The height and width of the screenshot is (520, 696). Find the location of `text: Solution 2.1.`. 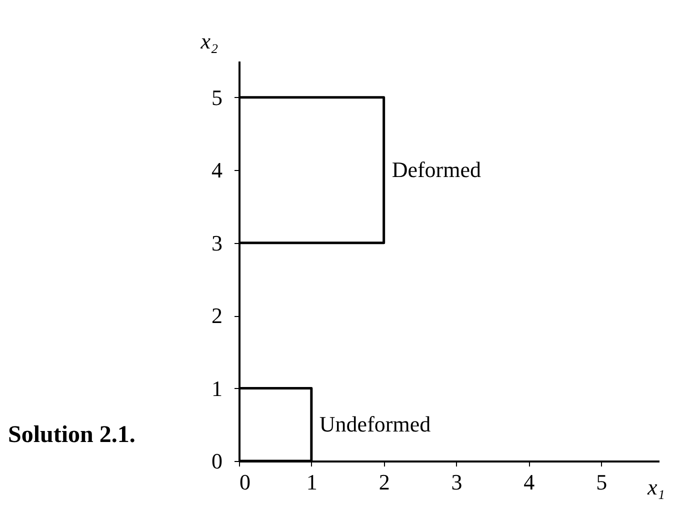

text: Solution 2.1. is located at coordinates (72, 435).